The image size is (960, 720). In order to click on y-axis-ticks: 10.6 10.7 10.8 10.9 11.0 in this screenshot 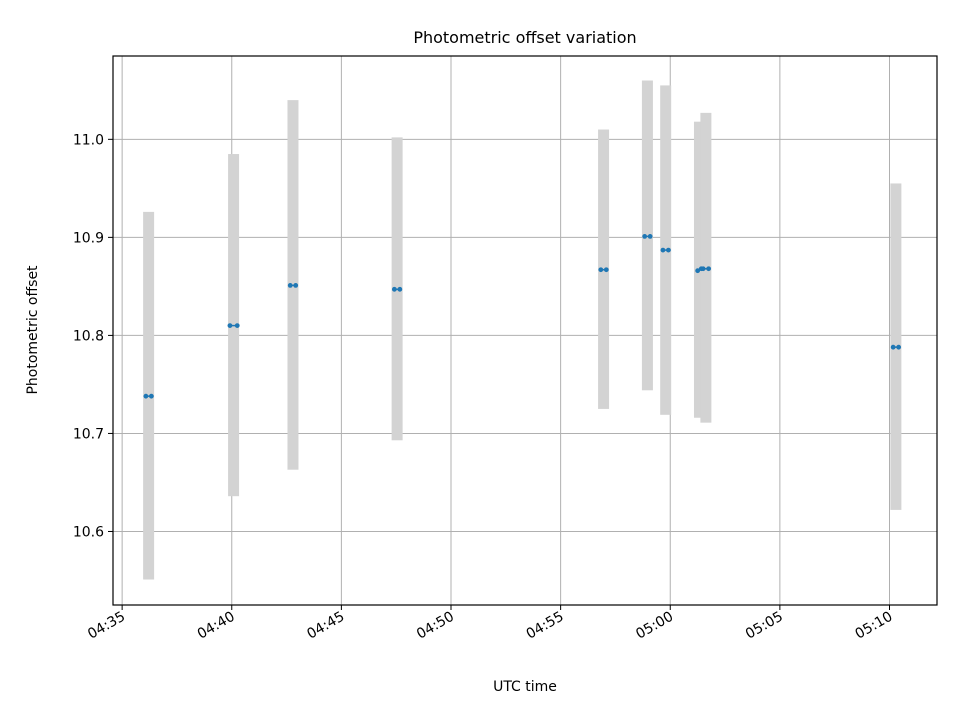, I will do `click(93, 336)`.